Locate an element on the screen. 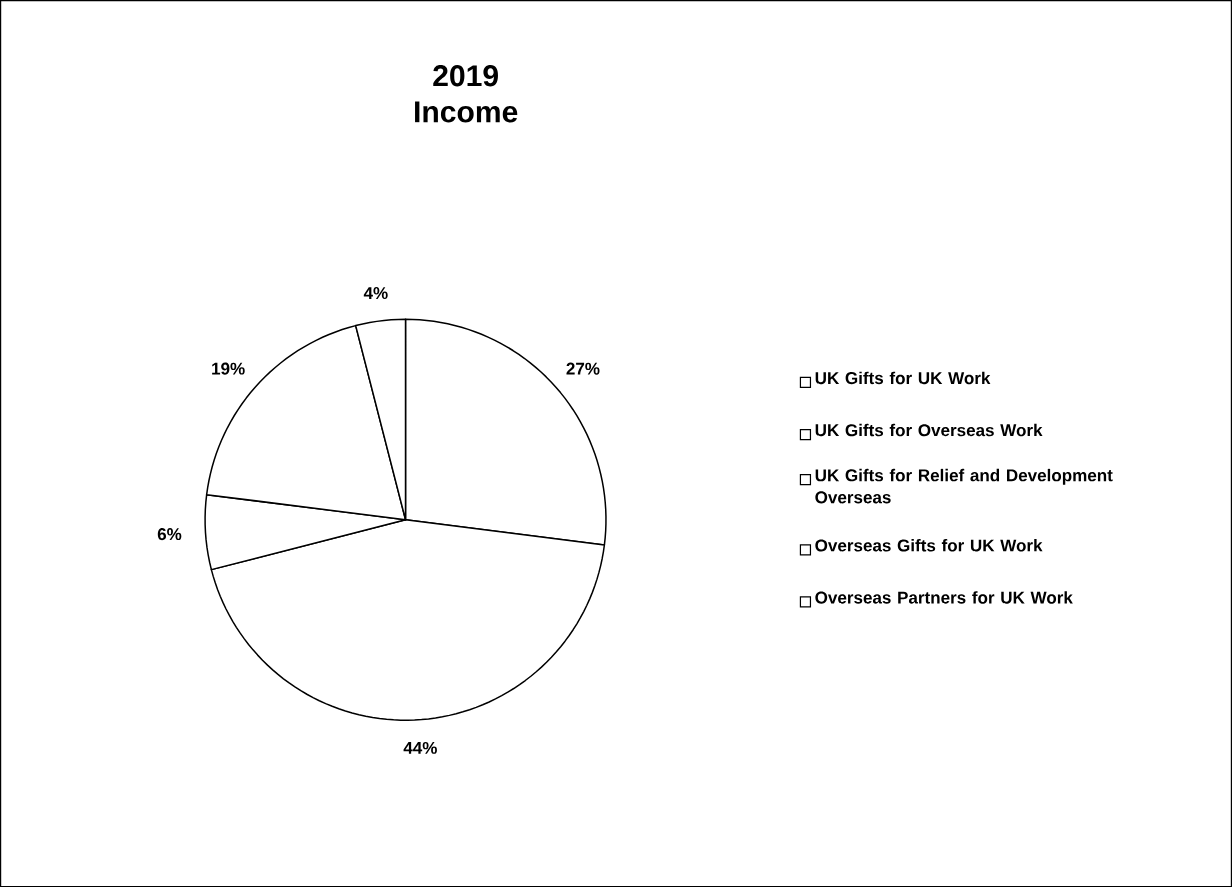 The height and width of the screenshot is (887, 1232). data-label: 4% is located at coordinates (375, 292).